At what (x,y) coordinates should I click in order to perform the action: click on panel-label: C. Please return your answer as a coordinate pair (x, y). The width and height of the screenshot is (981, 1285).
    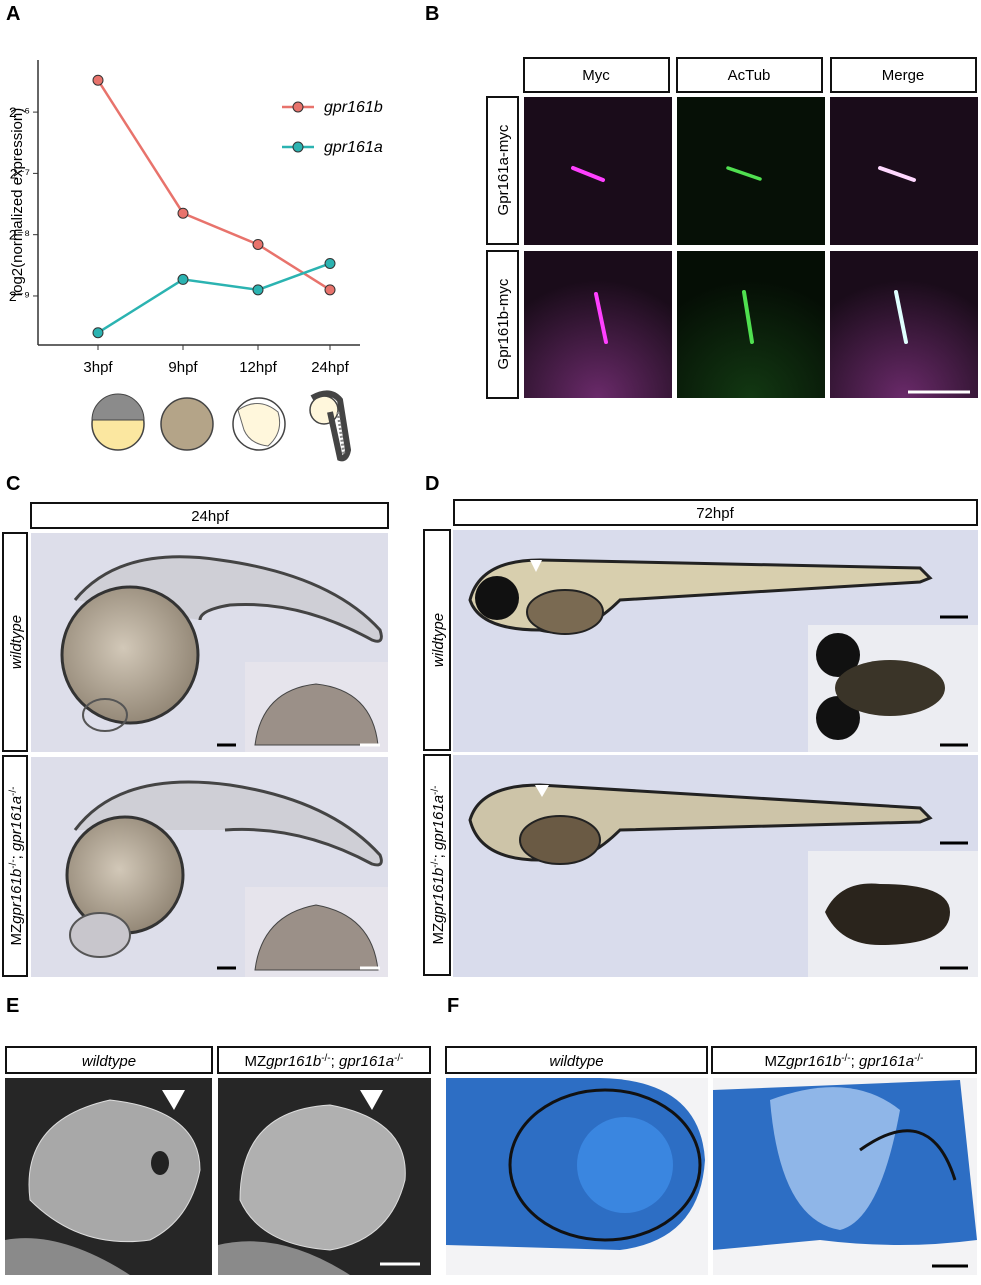
    Looking at the image, I should click on (13, 484).